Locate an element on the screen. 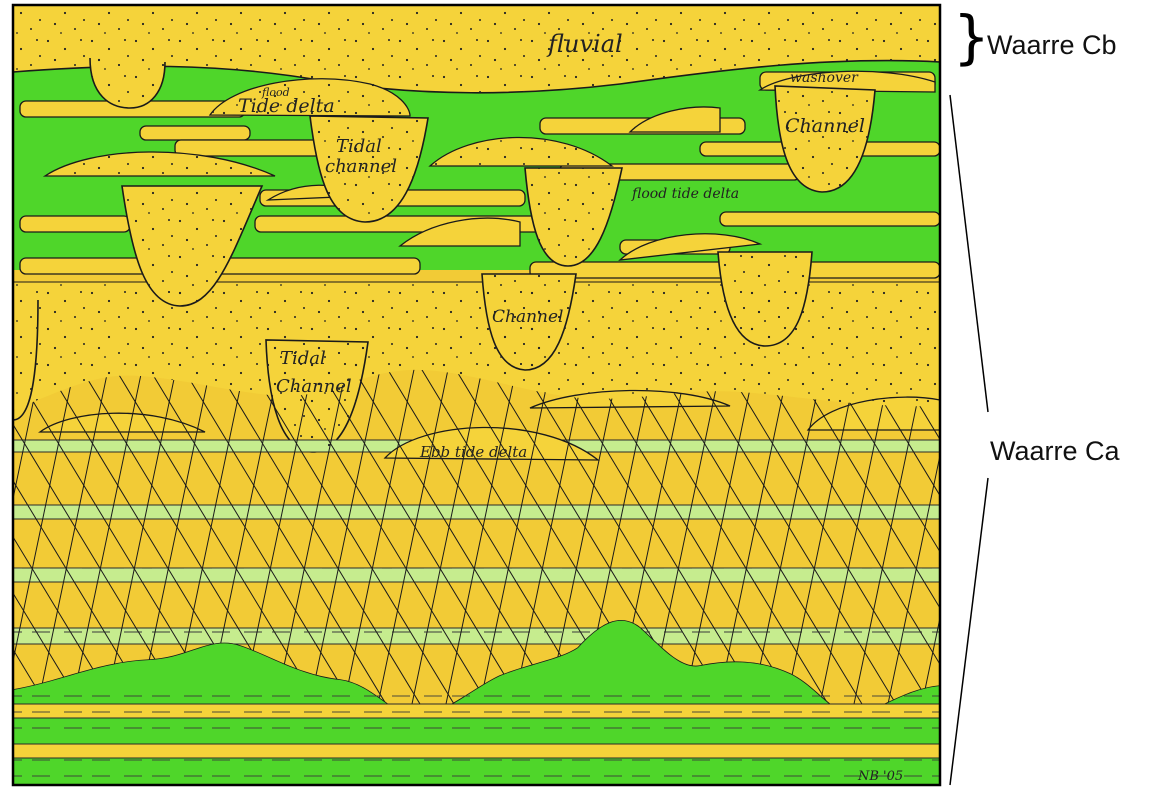 The image size is (1157, 790). label-tidal-upper-1: Tidal is located at coordinates (359, 146).